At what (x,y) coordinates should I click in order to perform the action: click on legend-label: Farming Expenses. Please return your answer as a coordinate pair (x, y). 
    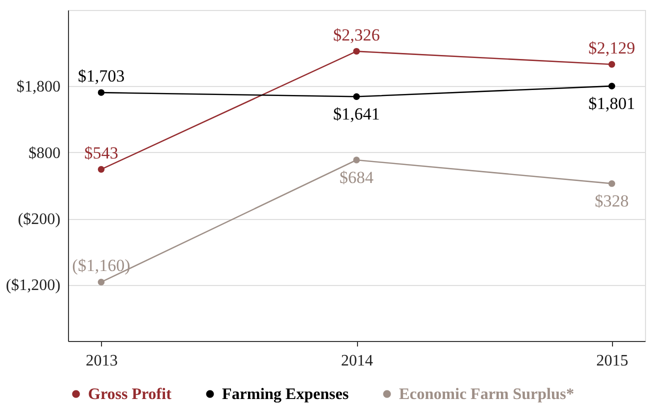
    Looking at the image, I should click on (285, 394).